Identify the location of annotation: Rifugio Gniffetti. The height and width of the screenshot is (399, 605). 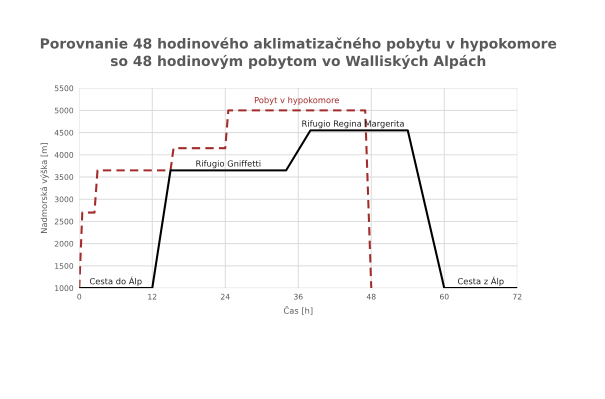
(228, 164).